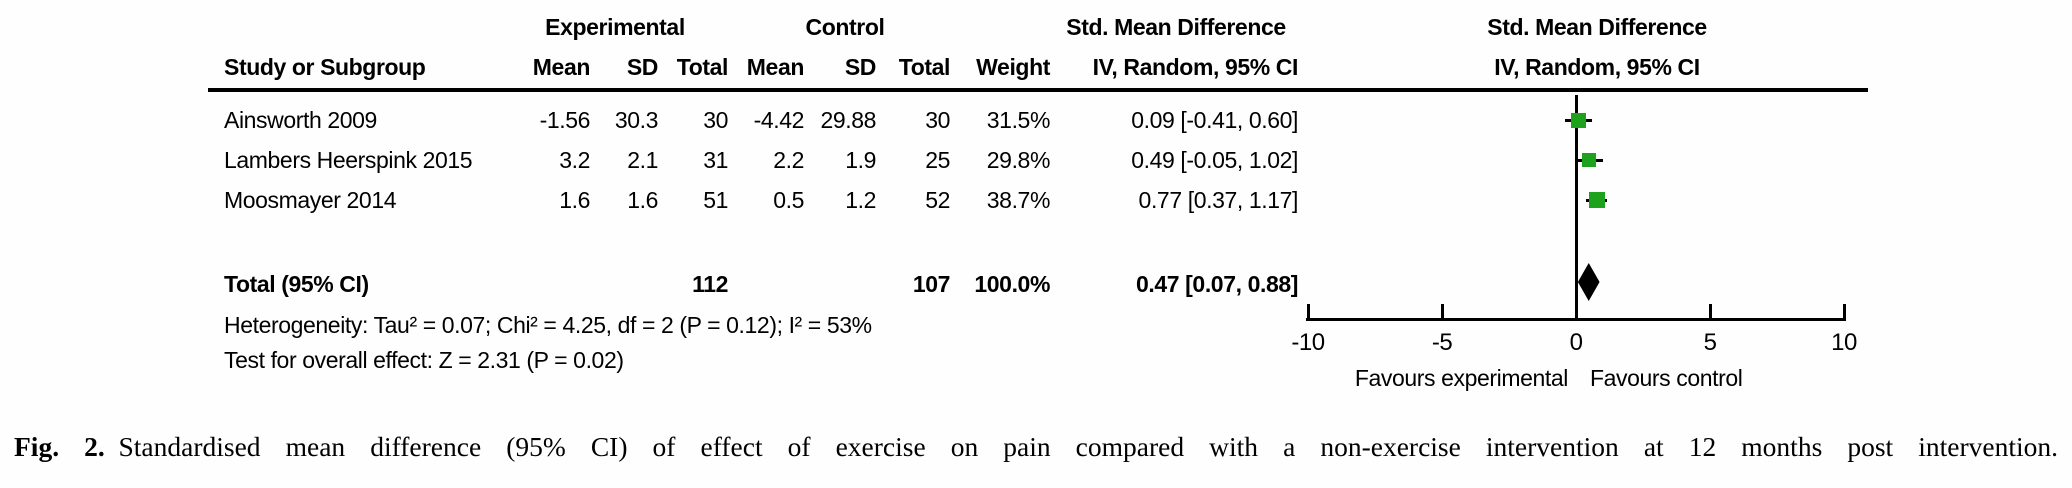 The height and width of the screenshot is (488, 2072). I want to click on ctrl-mean-value: 2.2, so click(788, 160).